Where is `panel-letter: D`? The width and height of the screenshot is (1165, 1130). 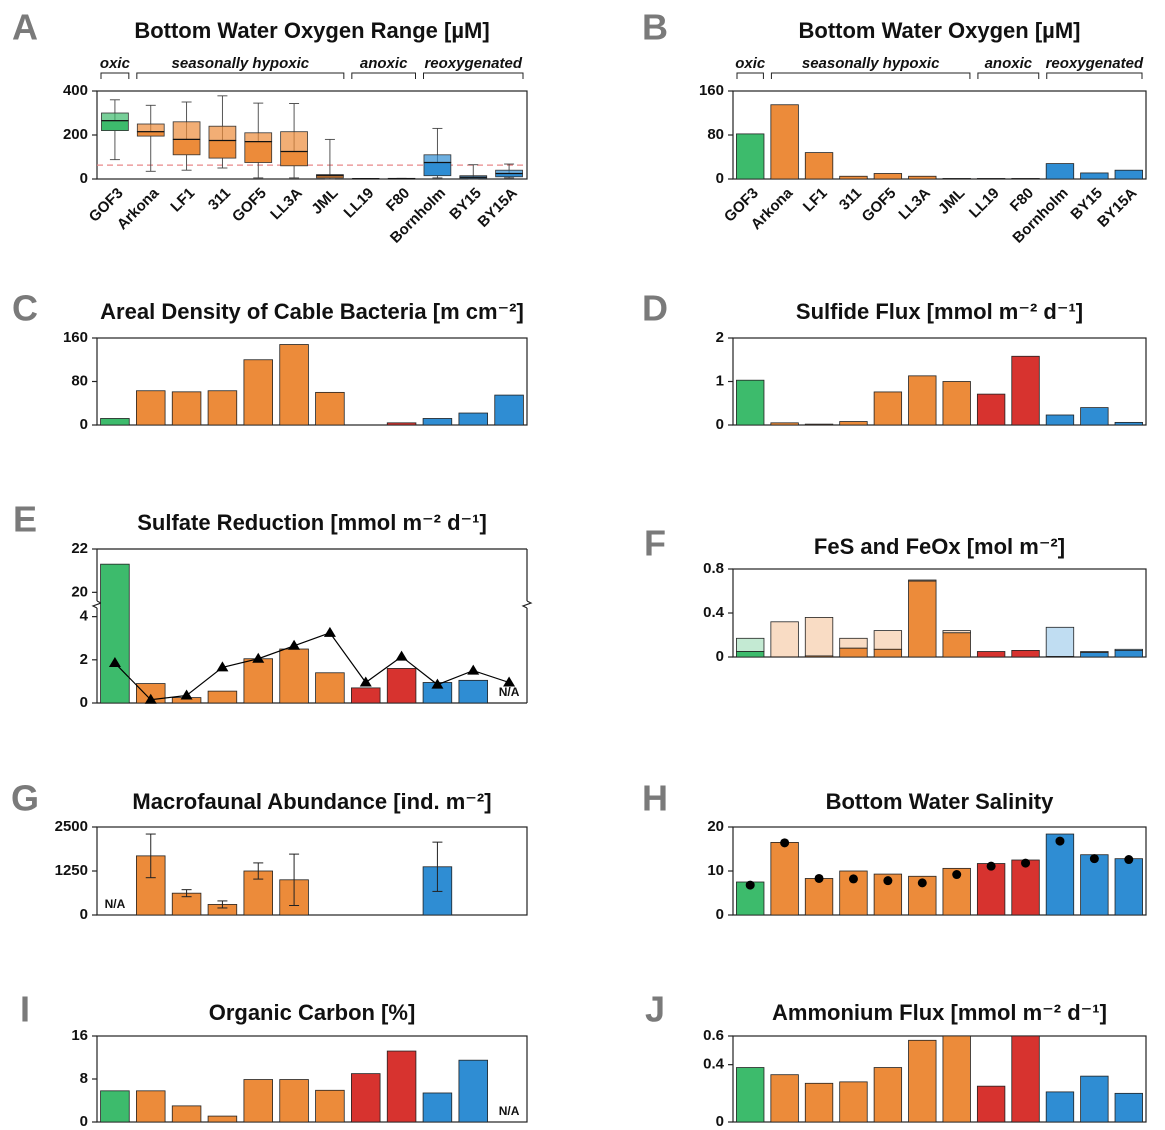
panel-letter: D is located at coordinates (655, 308).